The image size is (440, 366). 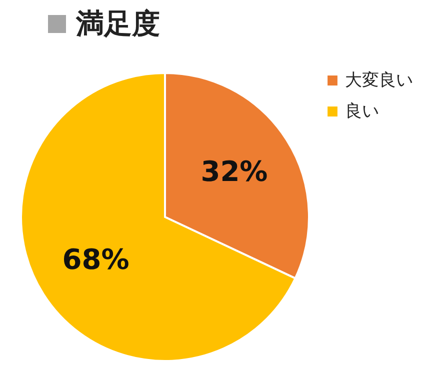 I want to click on legend-label: 良い, so click(x=362, y=112).